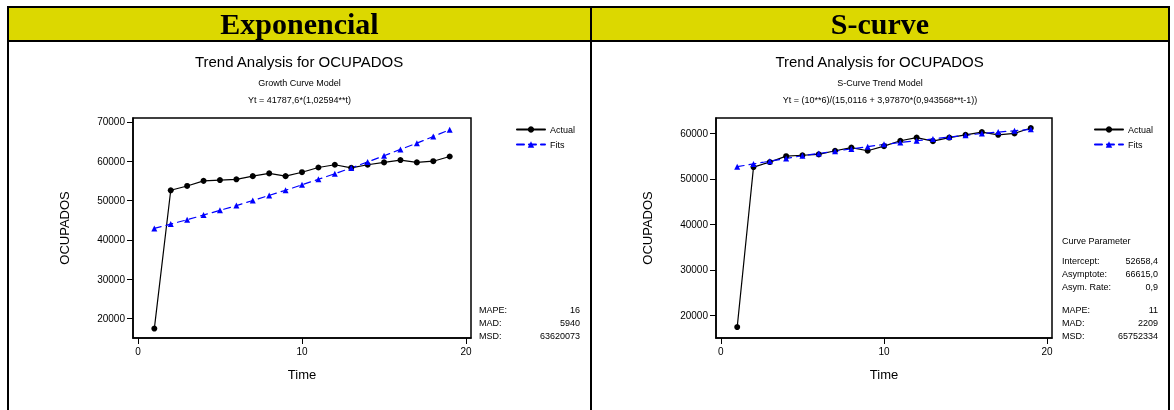  I want to click on text: 5940, so click(570, 322).